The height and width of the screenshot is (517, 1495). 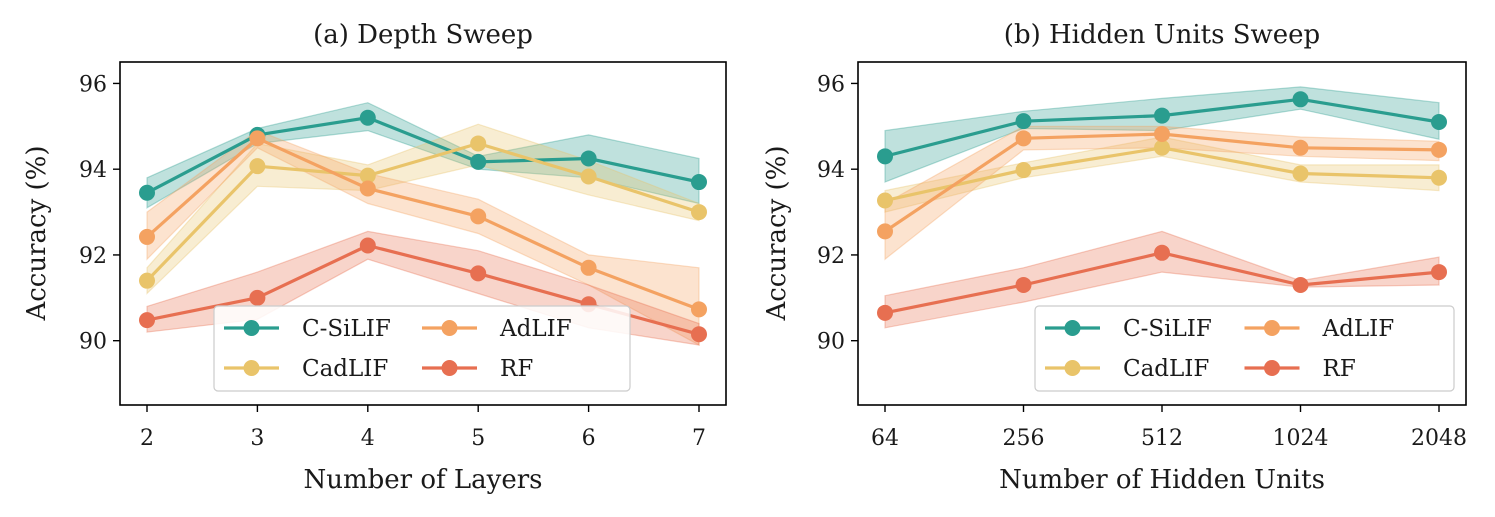 What do you see at coordinates (422, 211) in the screenshot?
I see `series-line-cadlif` at bounding box center [422, 211].